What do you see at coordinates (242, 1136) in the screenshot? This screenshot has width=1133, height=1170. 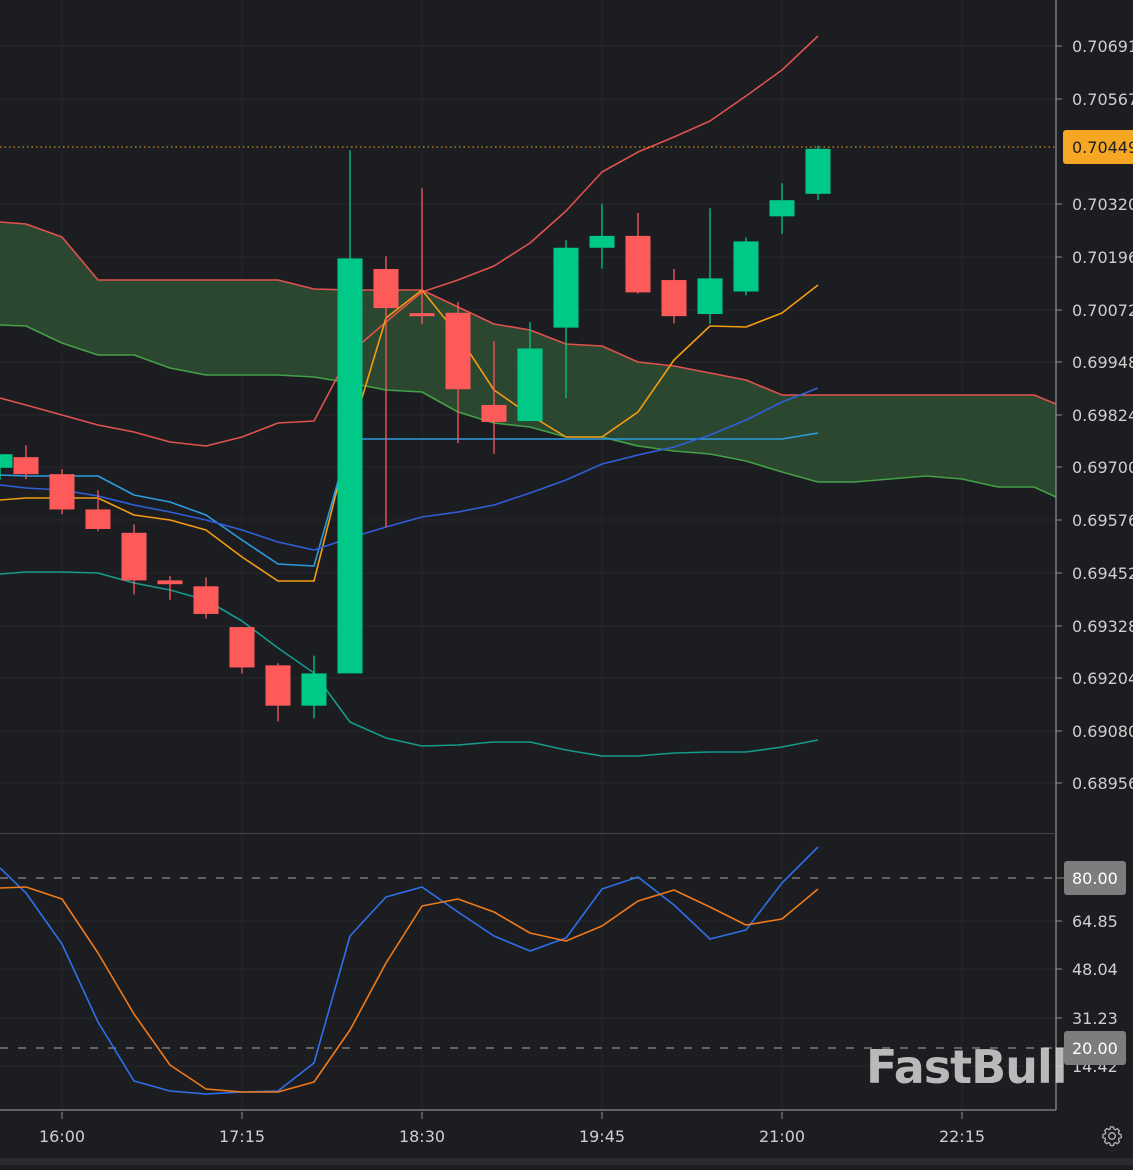 I see `time-tick-label: 17:15` at bounding box center [242, 1136].